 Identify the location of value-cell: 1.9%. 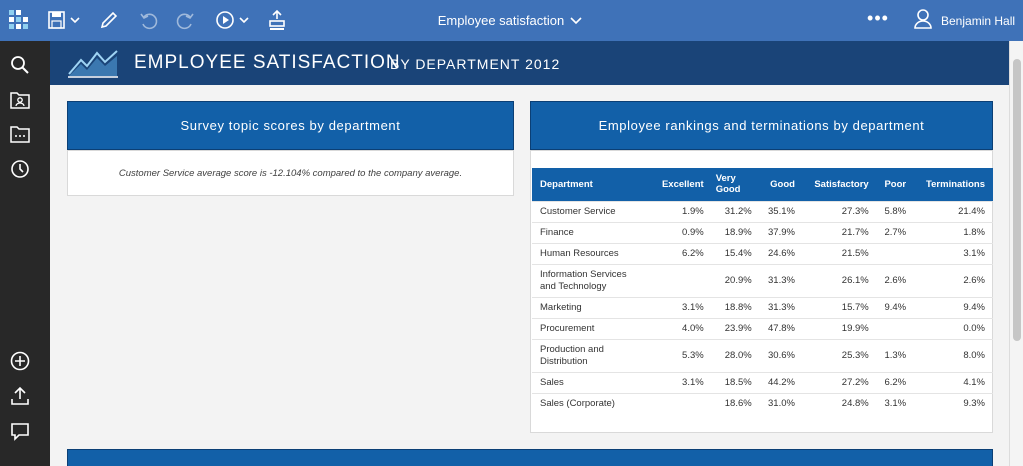
(682, 211).